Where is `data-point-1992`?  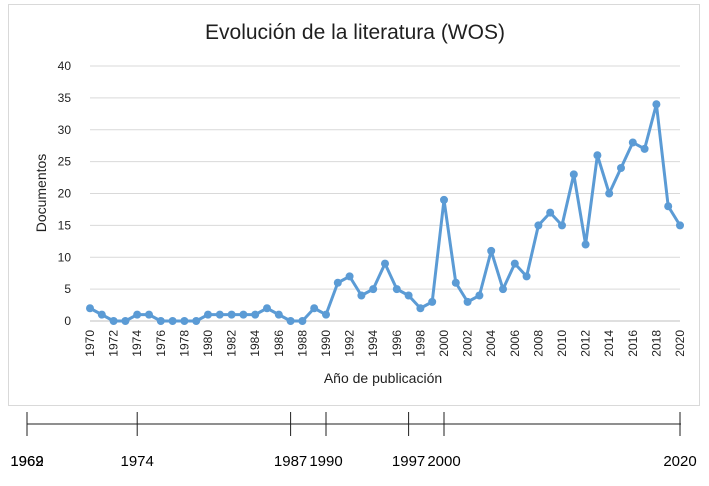
data-point-1992 is located at coordinates (349, 276).